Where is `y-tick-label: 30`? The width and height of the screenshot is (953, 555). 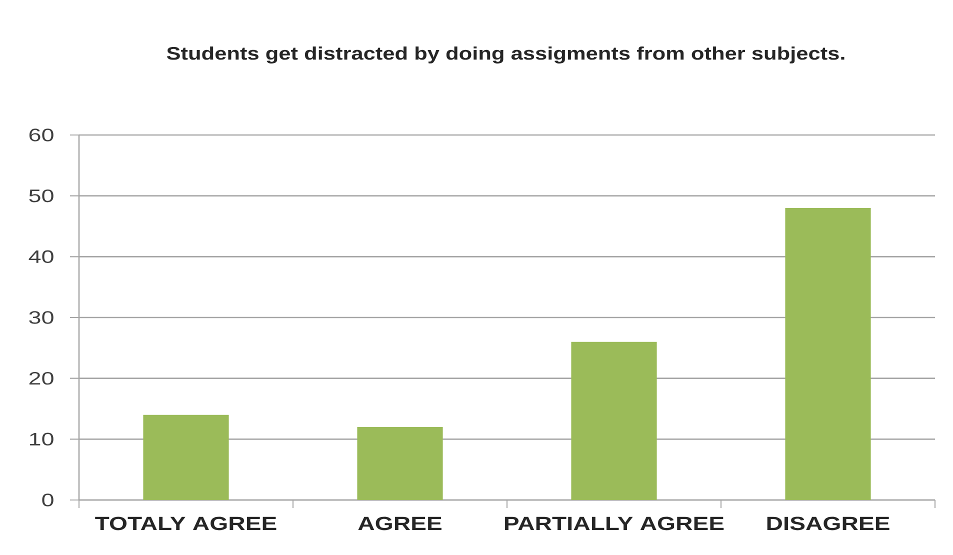
y-tick-label: 30 is located at coordinates (41, 317).